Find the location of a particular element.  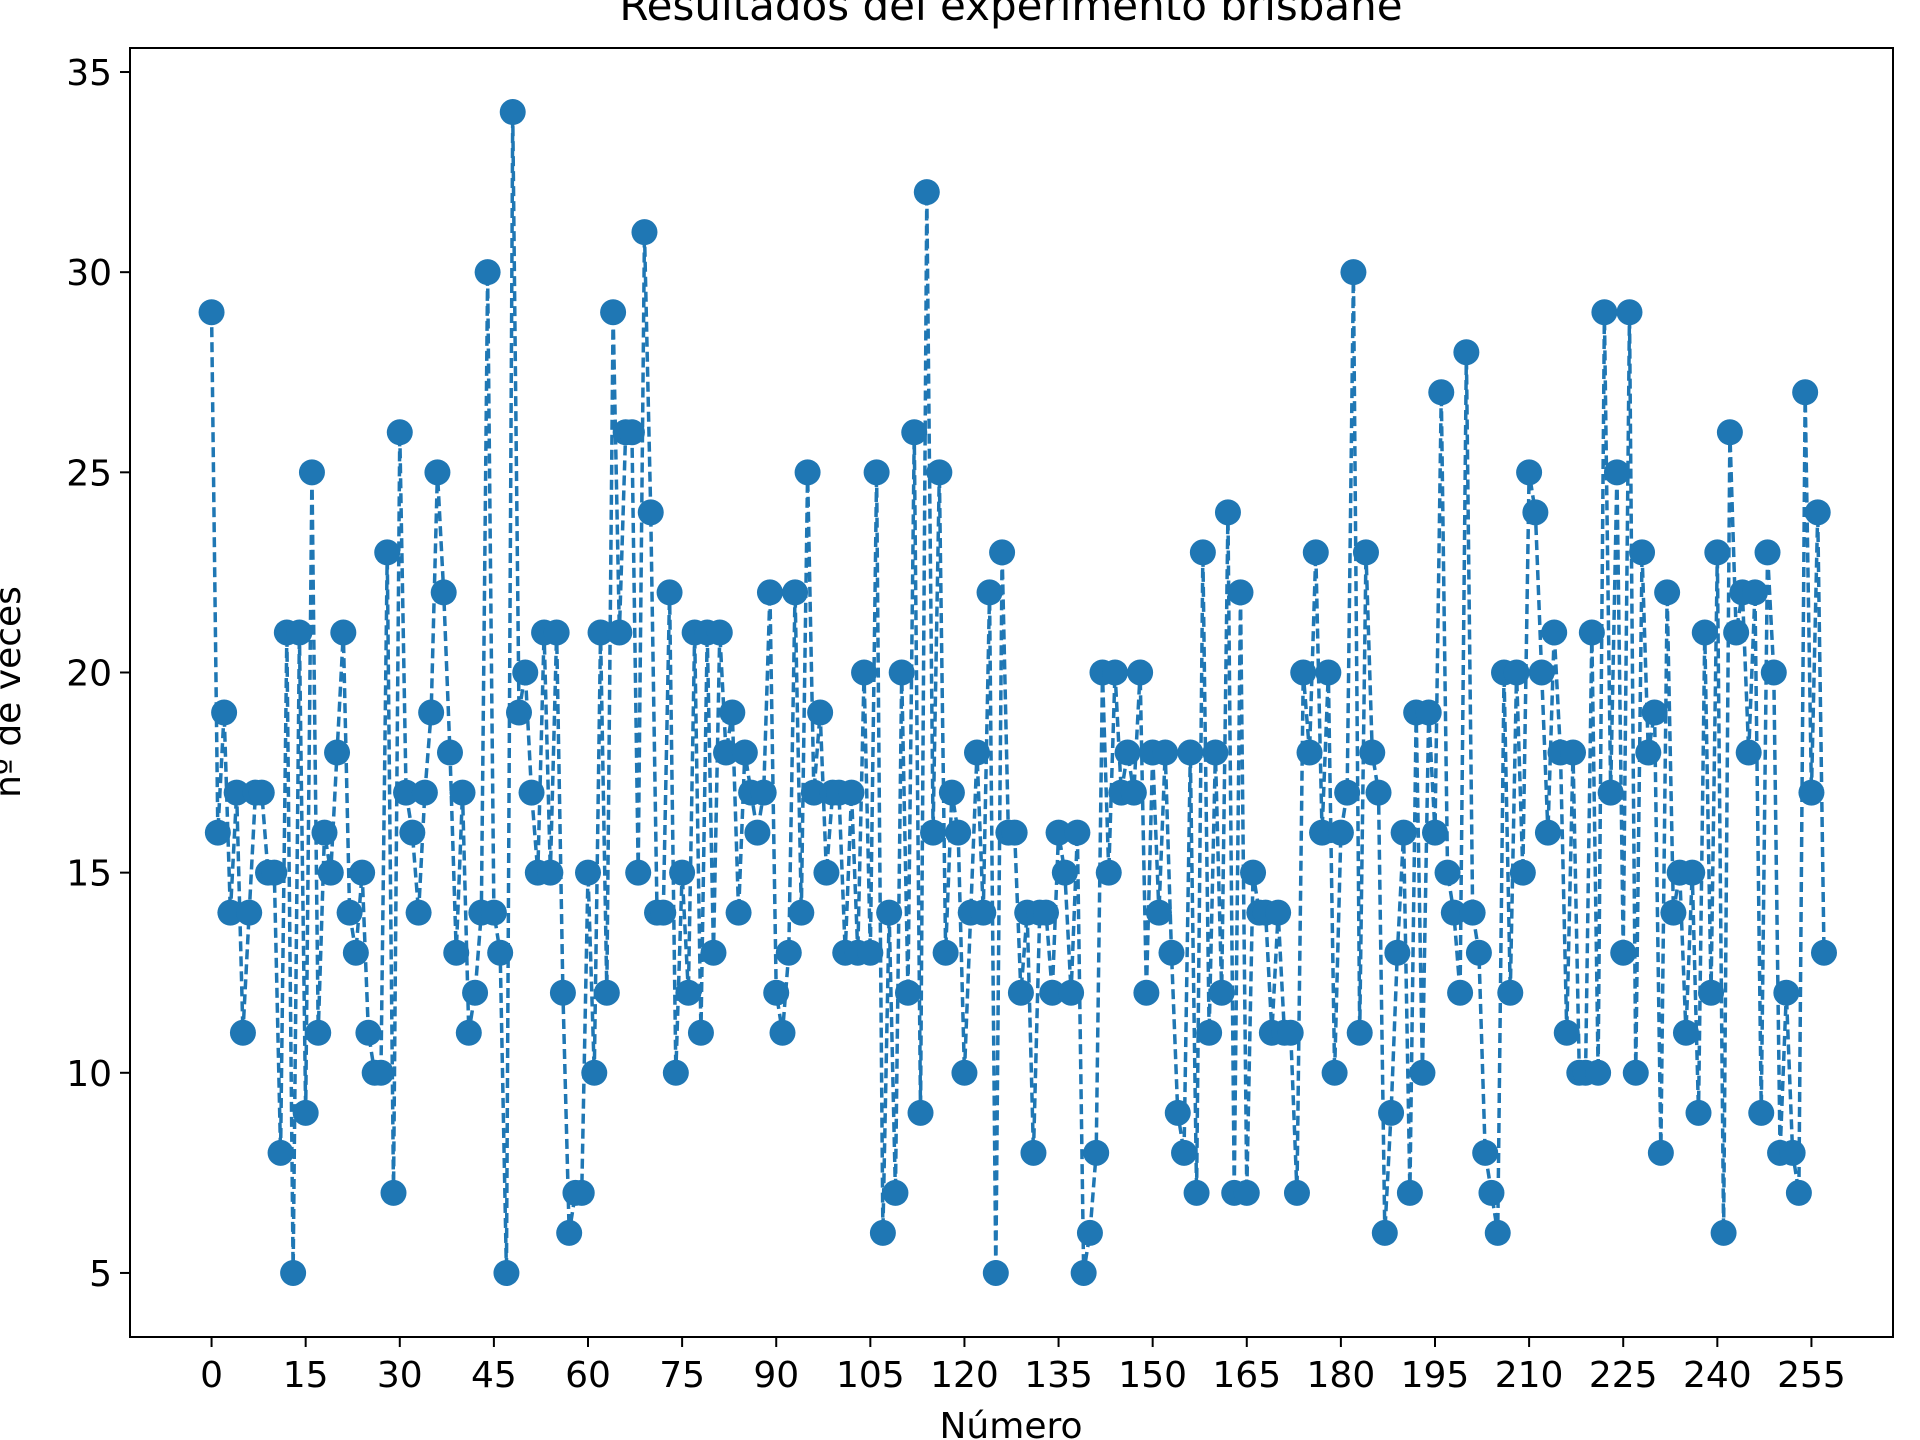

x-tick-label: 30 is located at coordinates (400, 1375).